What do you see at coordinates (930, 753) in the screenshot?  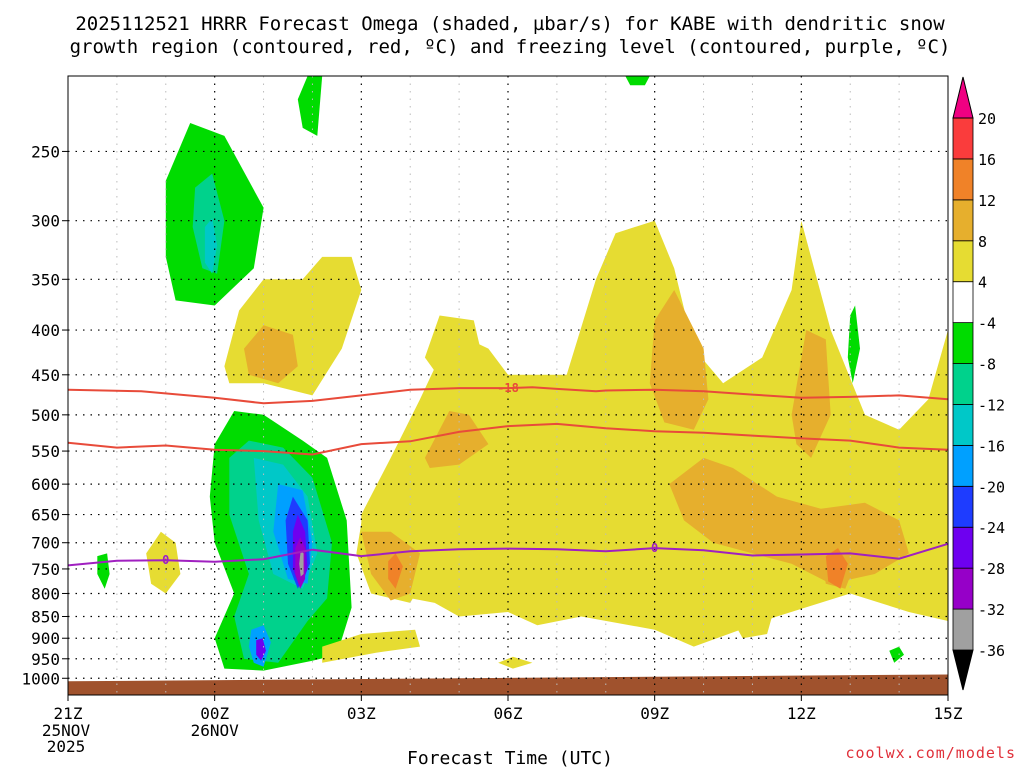 I see `credit-link: coolwx.com/models` at bounding box center [930, 753].